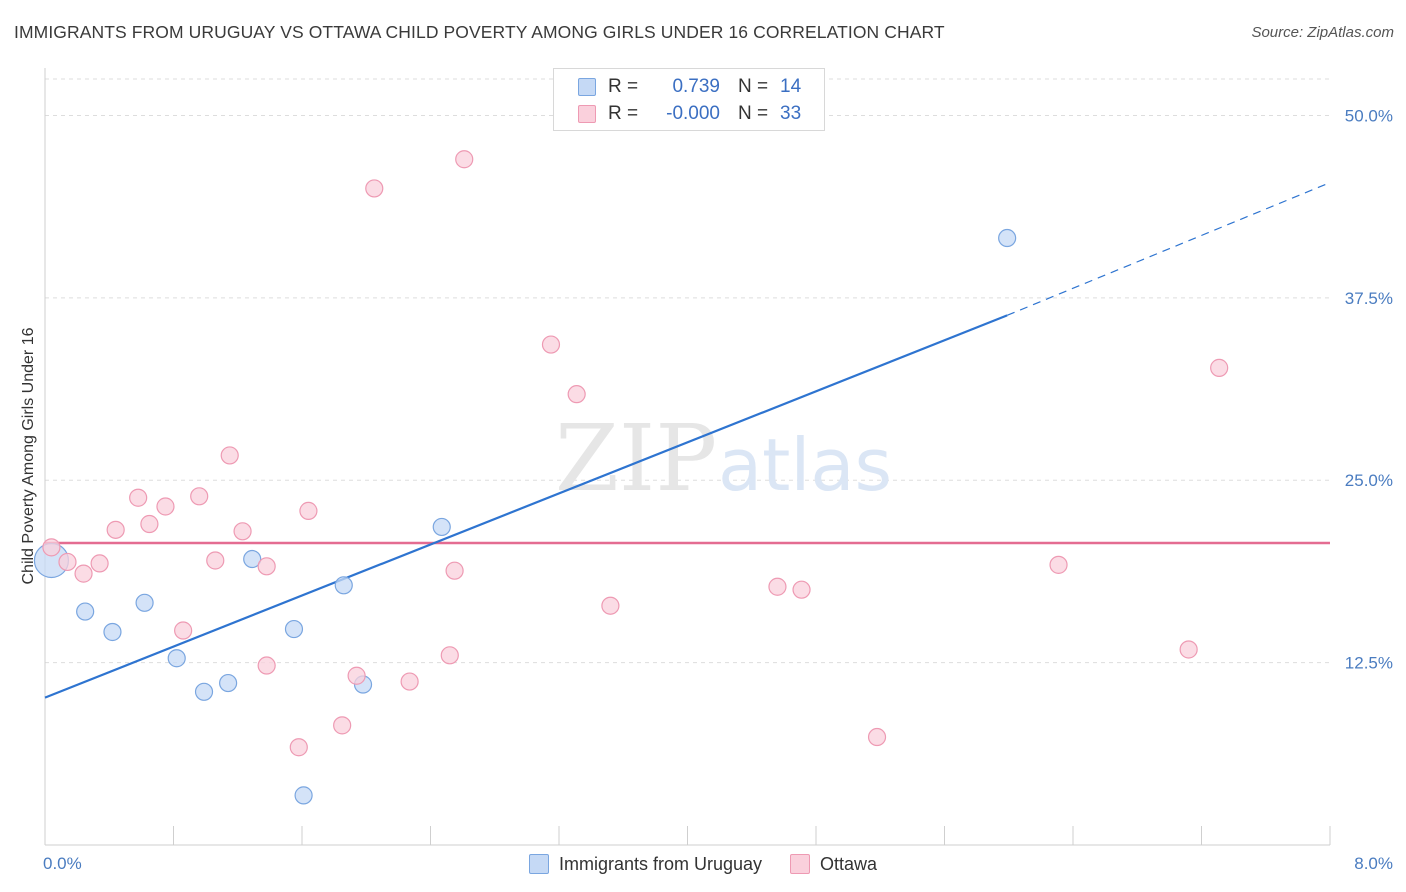 Image resolution: width=1406 pixels, height=892 pixels. I want to click on zipatlas-watermark: ZIP atlas, so click(723, 458).